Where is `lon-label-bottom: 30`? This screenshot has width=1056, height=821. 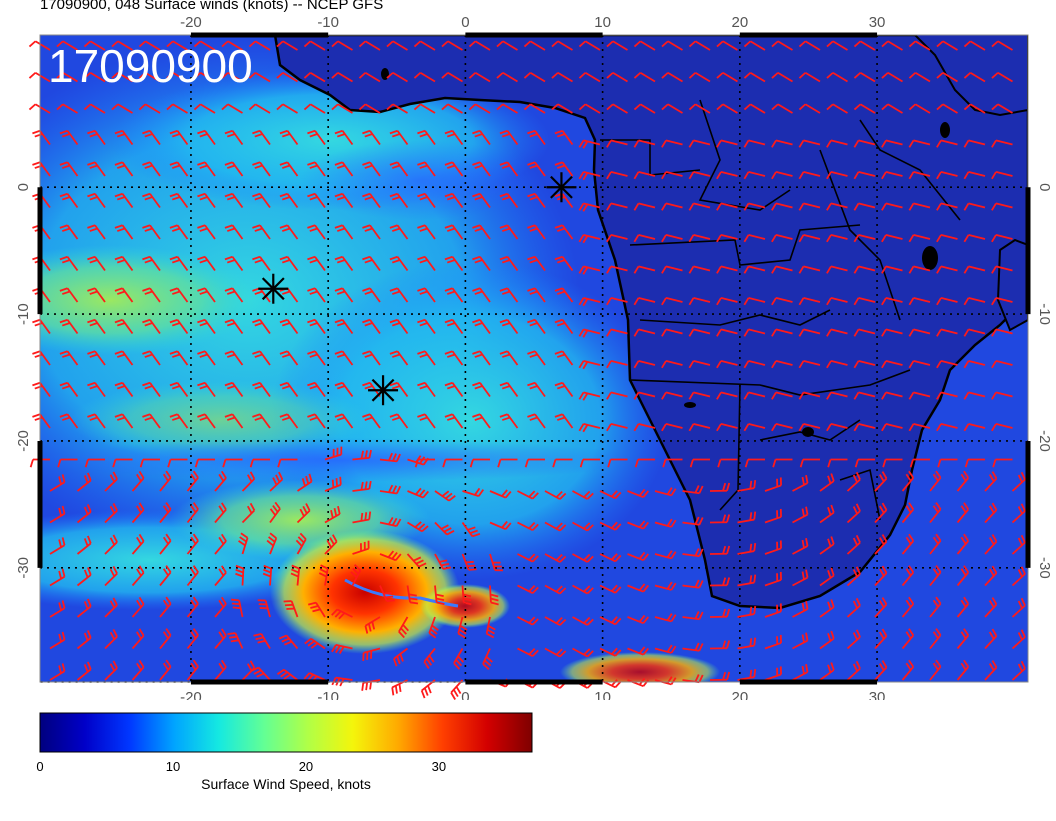 lon-label-bottom: 30 is located at coordinates (877, 694).